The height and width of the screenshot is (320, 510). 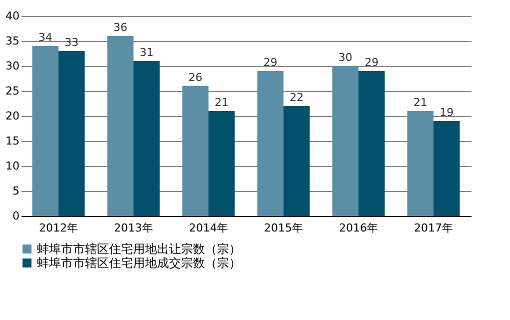 I want to click on y-tick-label: 0, so click(x=16, y=216).